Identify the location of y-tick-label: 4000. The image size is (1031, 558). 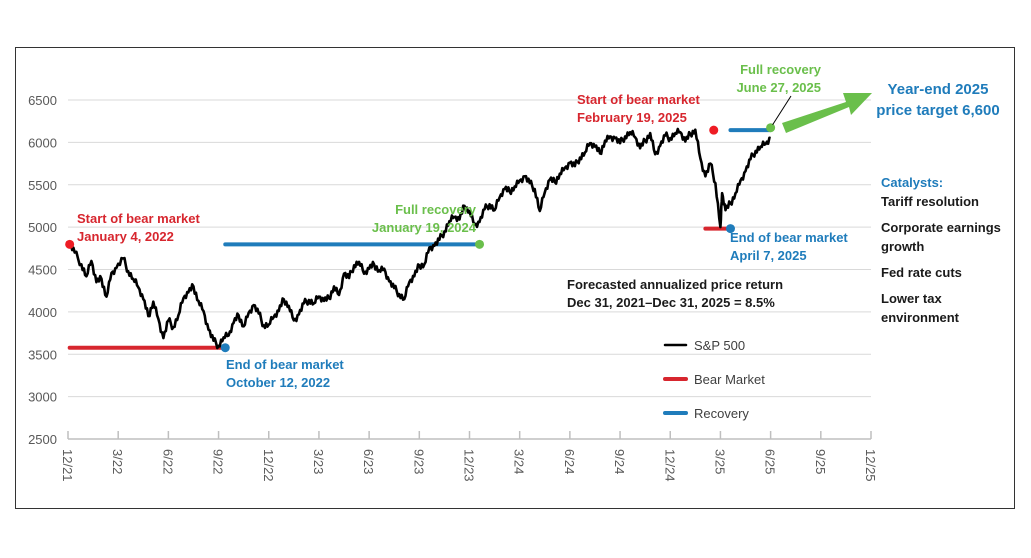
(42, 312).